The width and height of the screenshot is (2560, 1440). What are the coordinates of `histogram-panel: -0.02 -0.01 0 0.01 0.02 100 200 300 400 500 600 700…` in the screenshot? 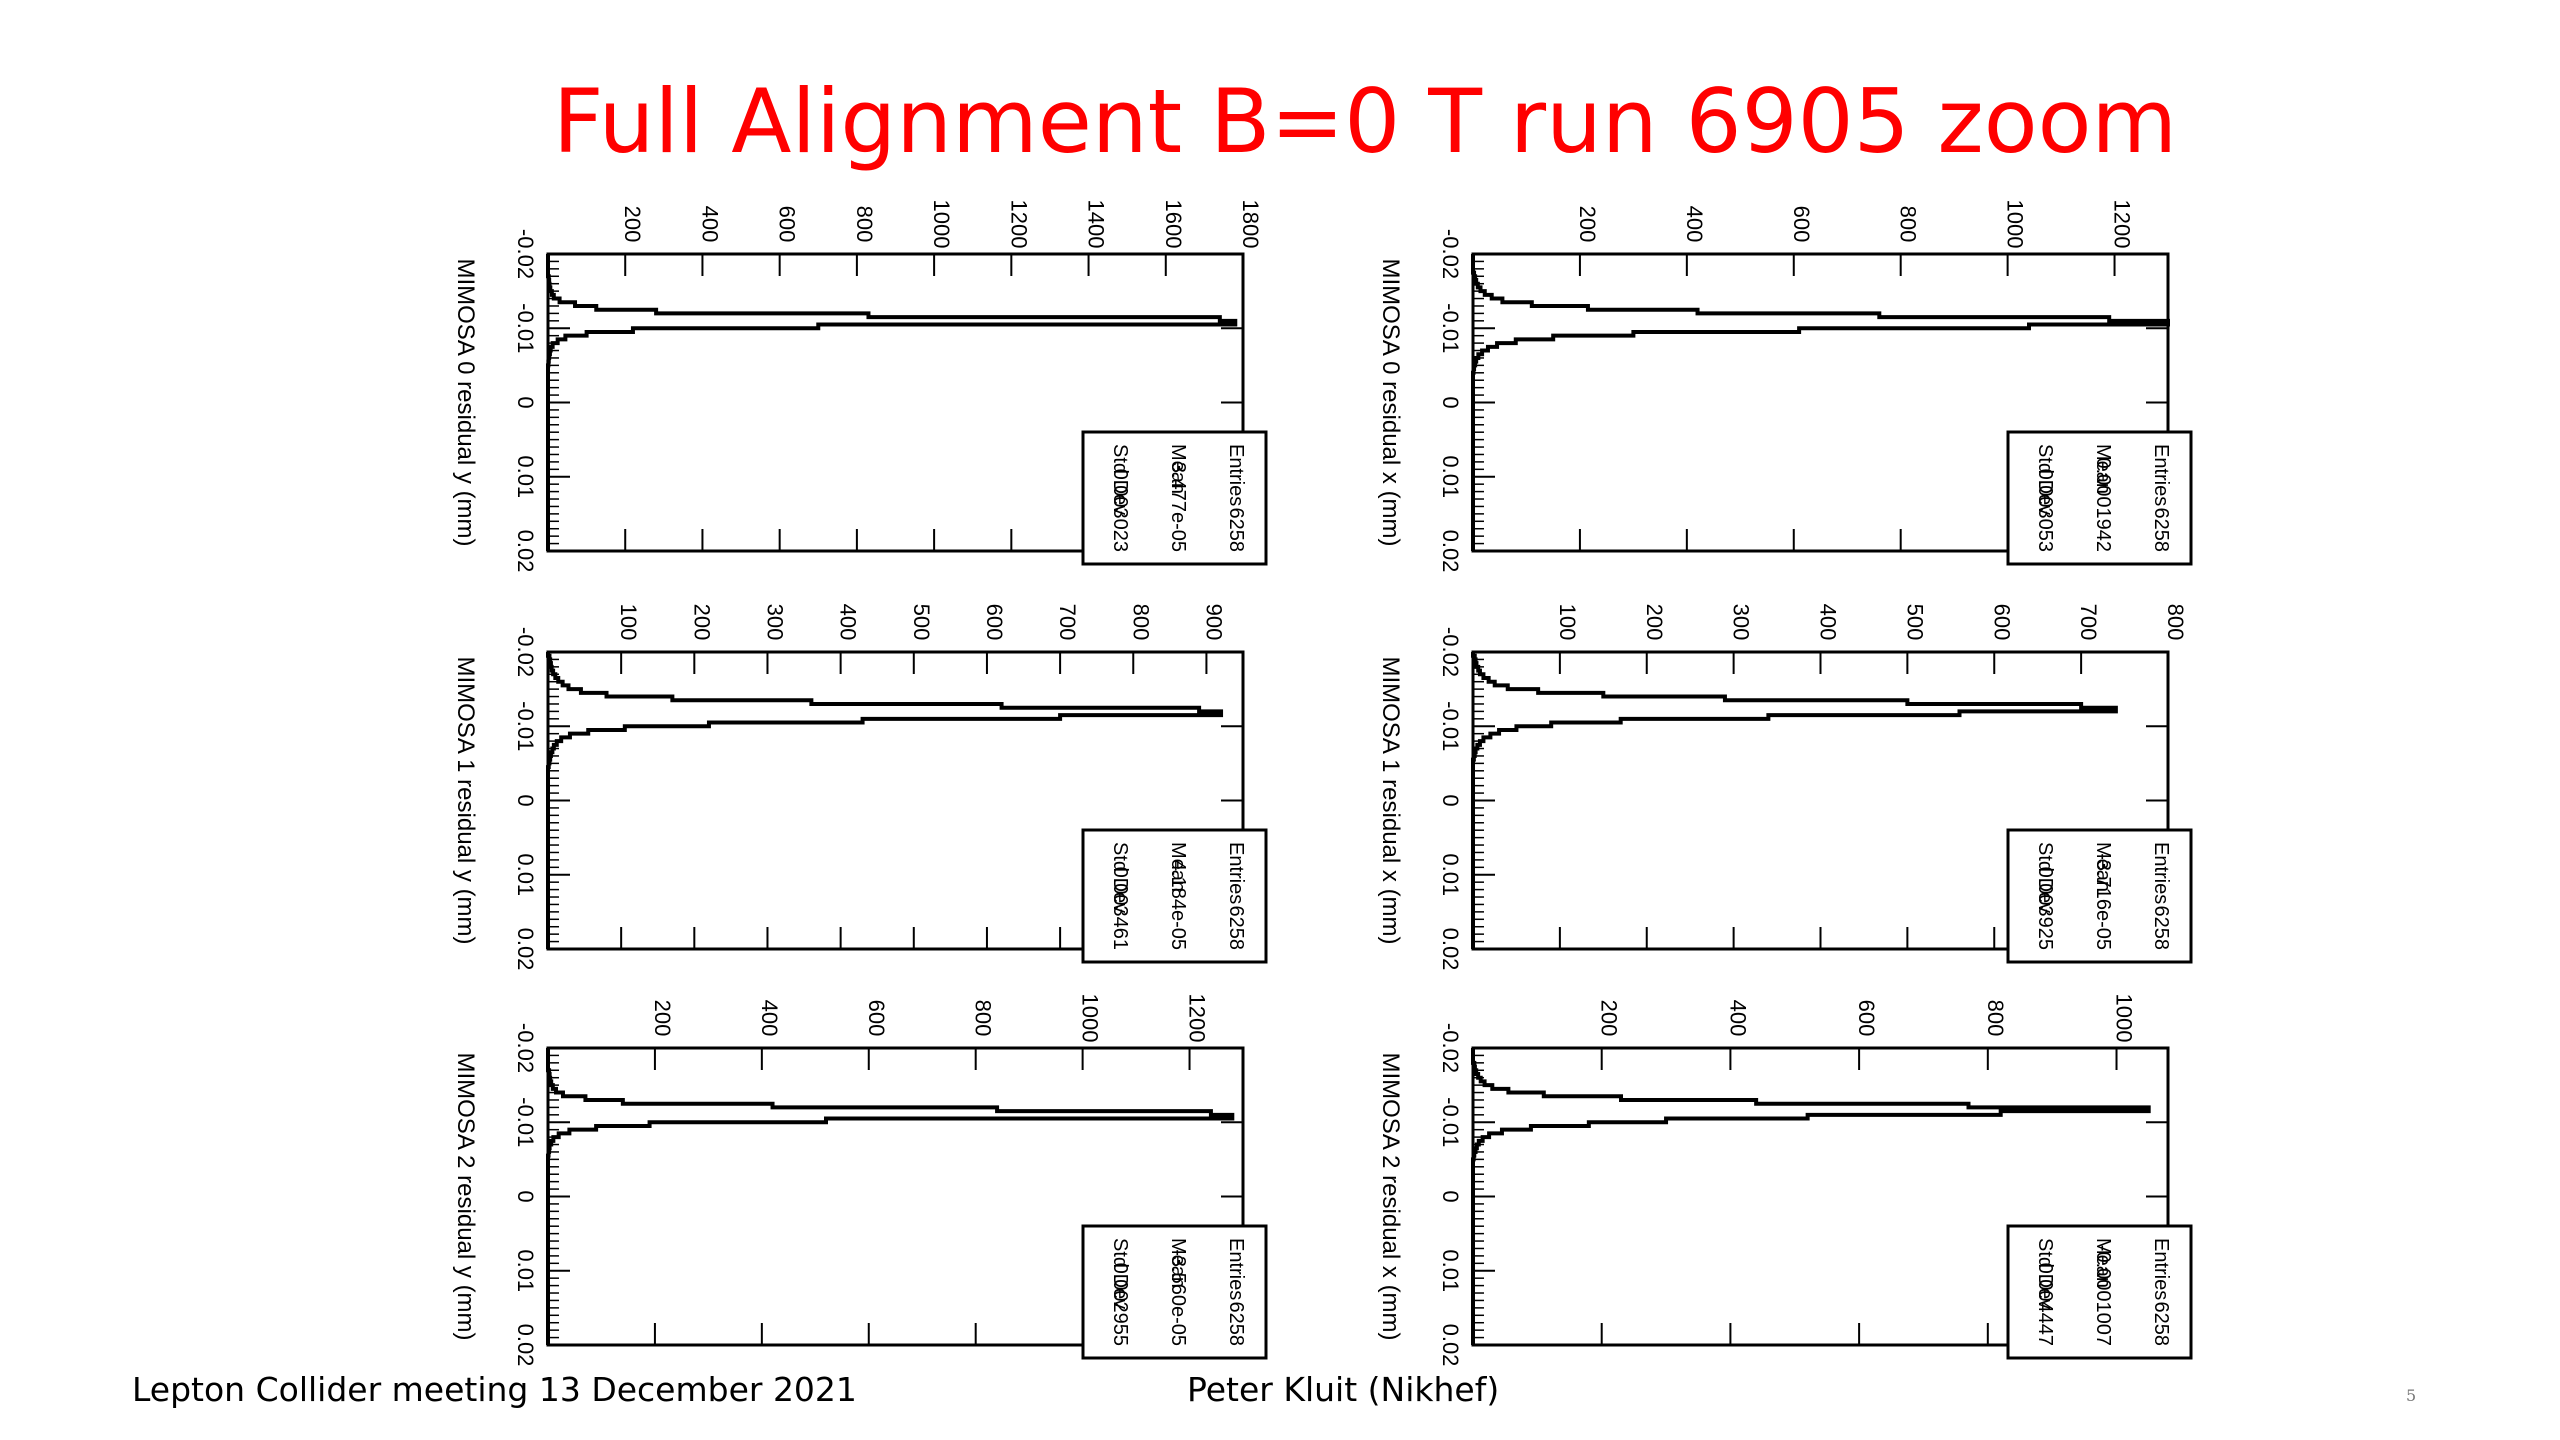 It's located at (1785, 787).